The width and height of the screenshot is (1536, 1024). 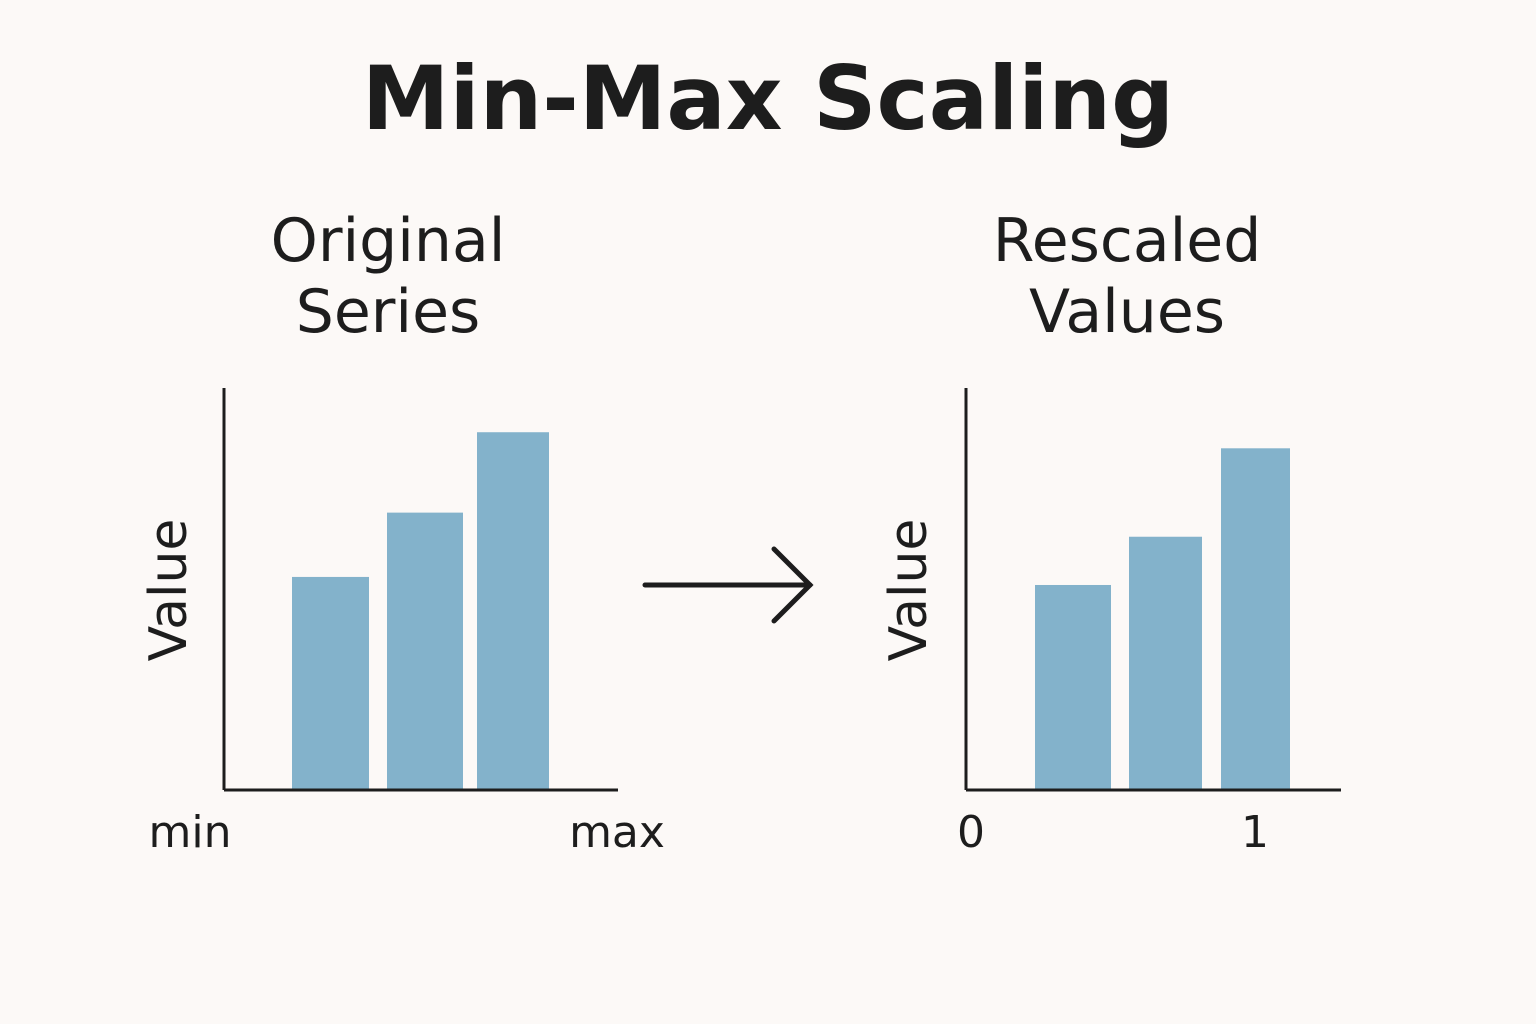 What do you see at coordinates (617, 832) in the screenshot?
I see `x-axis-end-label: max` at bounding box center [617, 832].